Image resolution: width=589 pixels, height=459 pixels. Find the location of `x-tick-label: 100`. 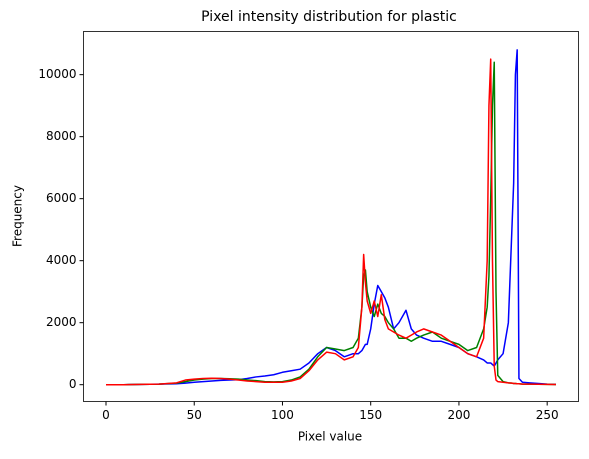

x-tick-label: 100 is located at coordinates (282, 415).